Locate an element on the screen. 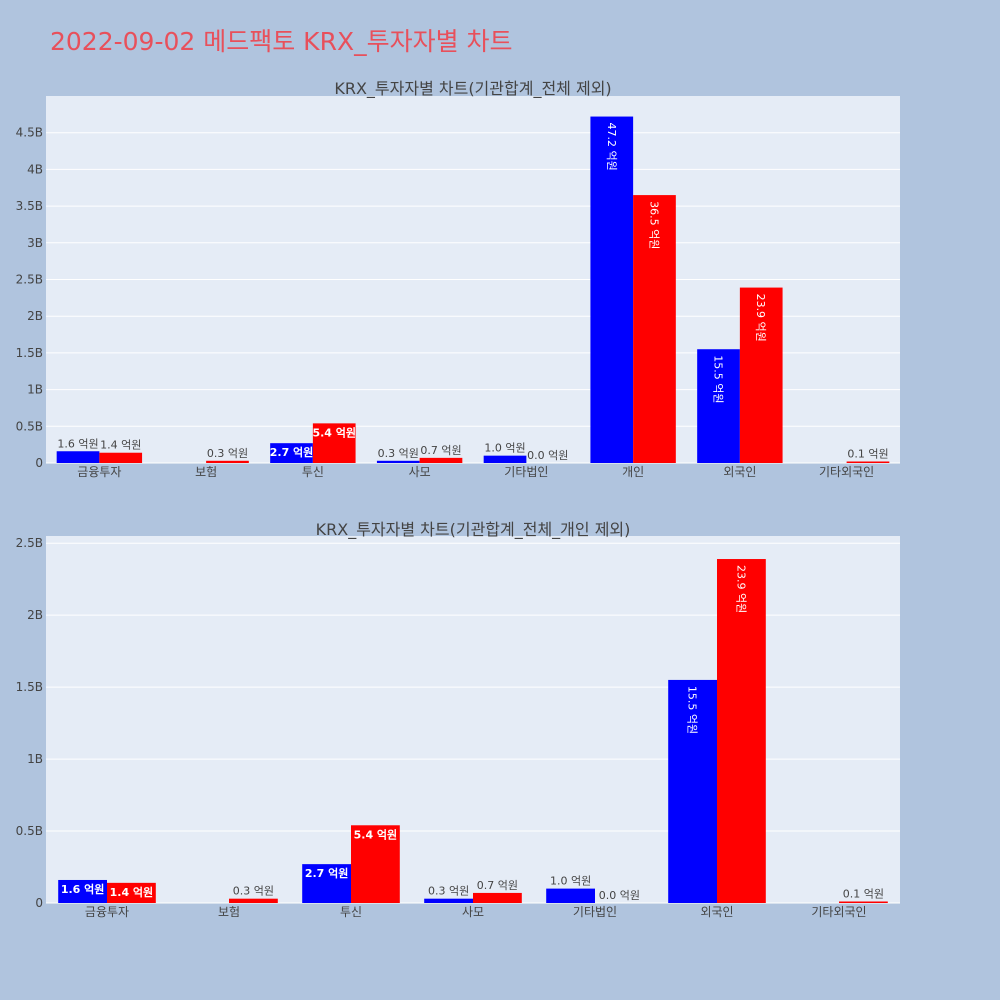  y-tick-label: 4B is located at coordinates (35, 169).